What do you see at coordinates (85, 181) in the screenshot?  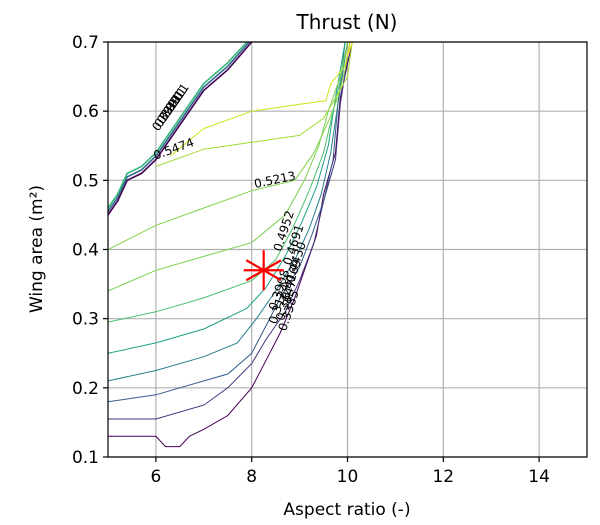 I see `y-tick-label: 0.5` at bounding box center [85, 181].